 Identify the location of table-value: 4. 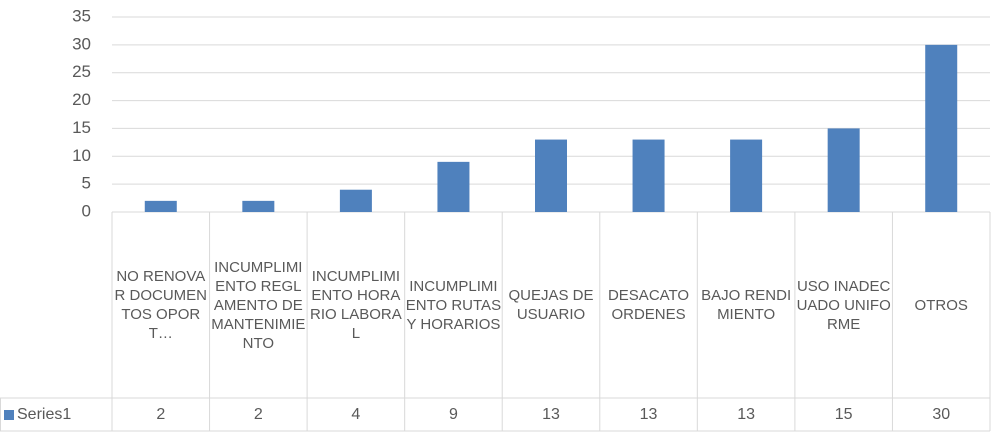
(356, 414).